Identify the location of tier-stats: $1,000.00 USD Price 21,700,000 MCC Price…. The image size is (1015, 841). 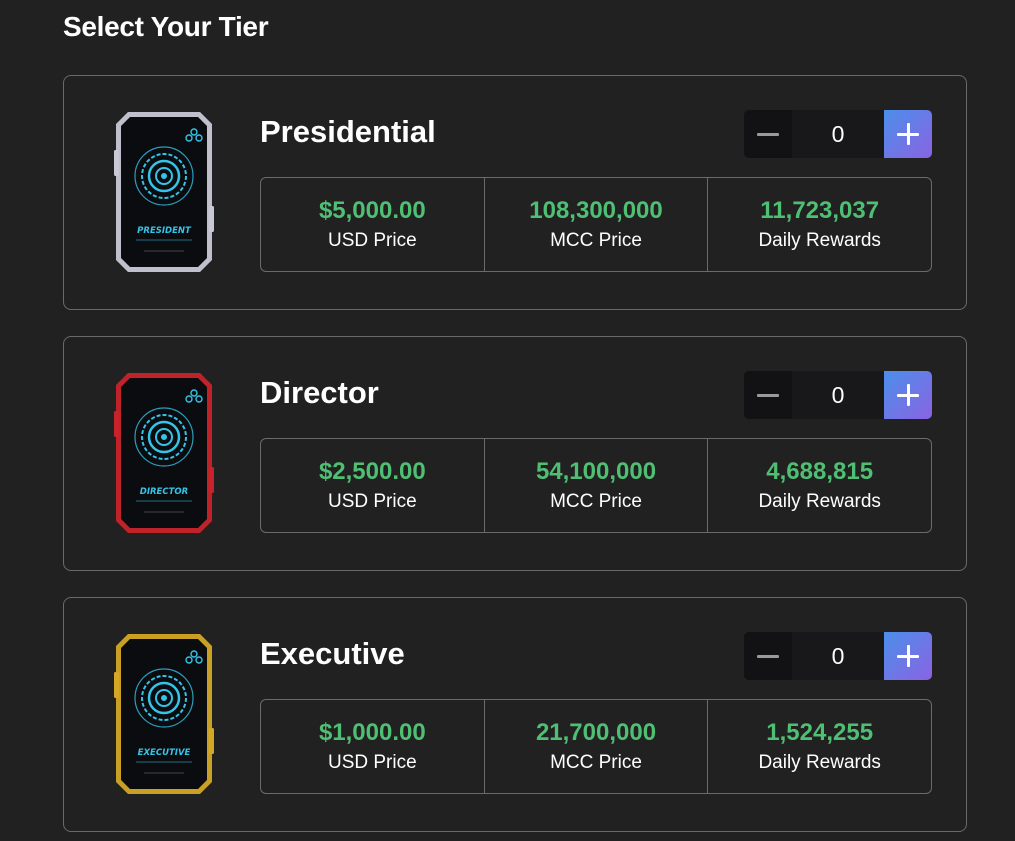
(596, 746).